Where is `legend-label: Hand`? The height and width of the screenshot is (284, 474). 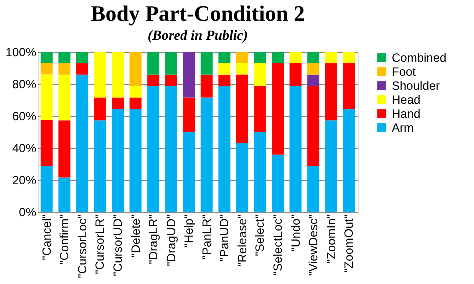 legend-label: Hand is located at coordinates (406, 114).